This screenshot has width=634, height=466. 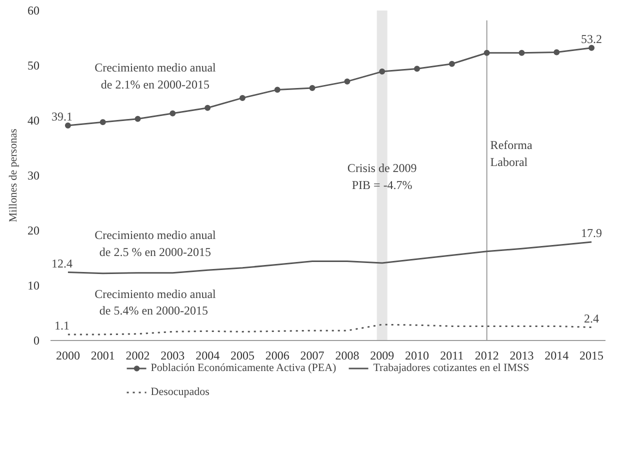 What do you see at coordinates (34, 285) in the screenshot?
I see `y-tick-label: 10` at bounding box center [34, 285].